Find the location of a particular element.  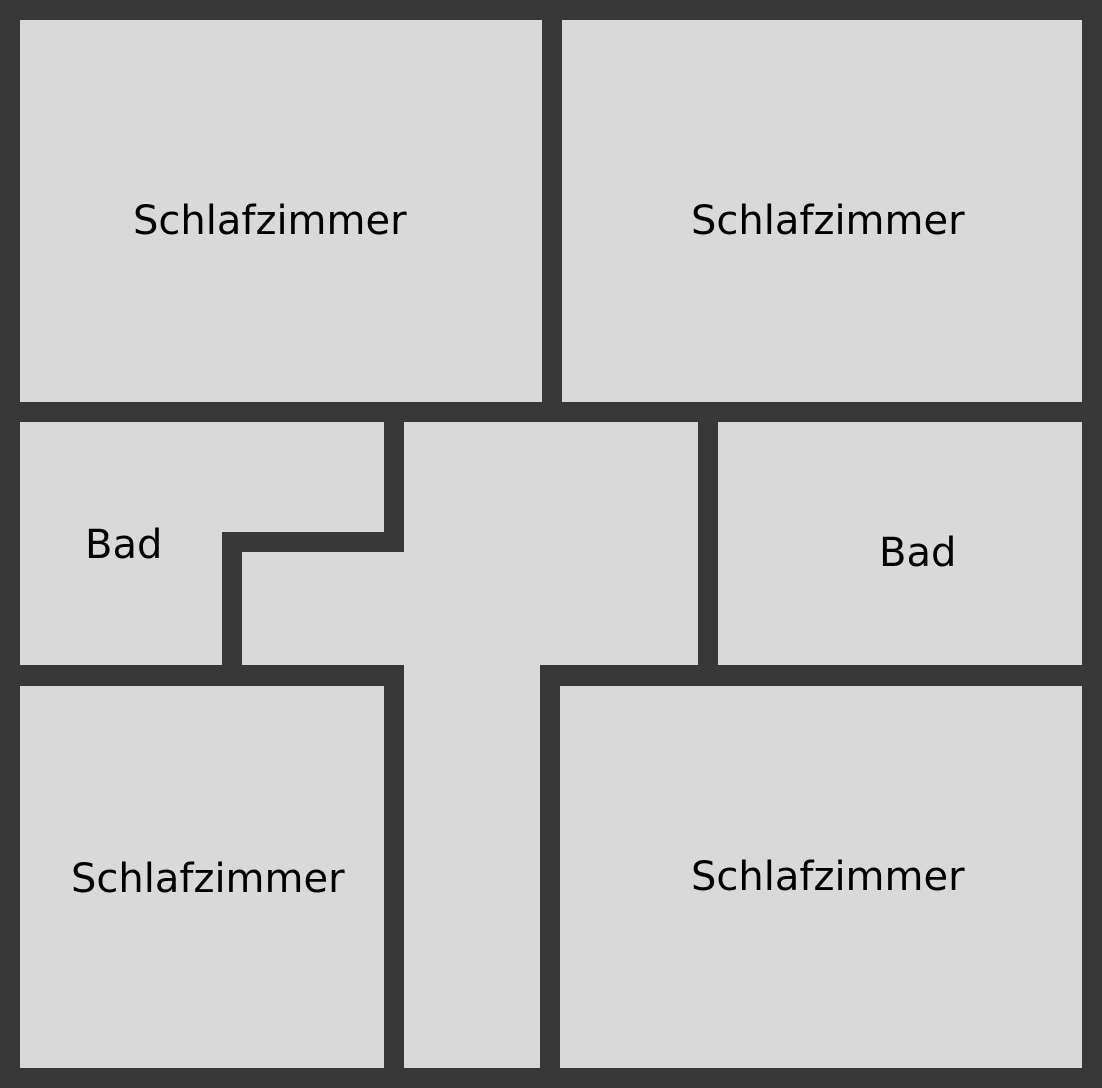

bedroom-top-right-label: Schlafzimmer is located at coordinates (828, 221).